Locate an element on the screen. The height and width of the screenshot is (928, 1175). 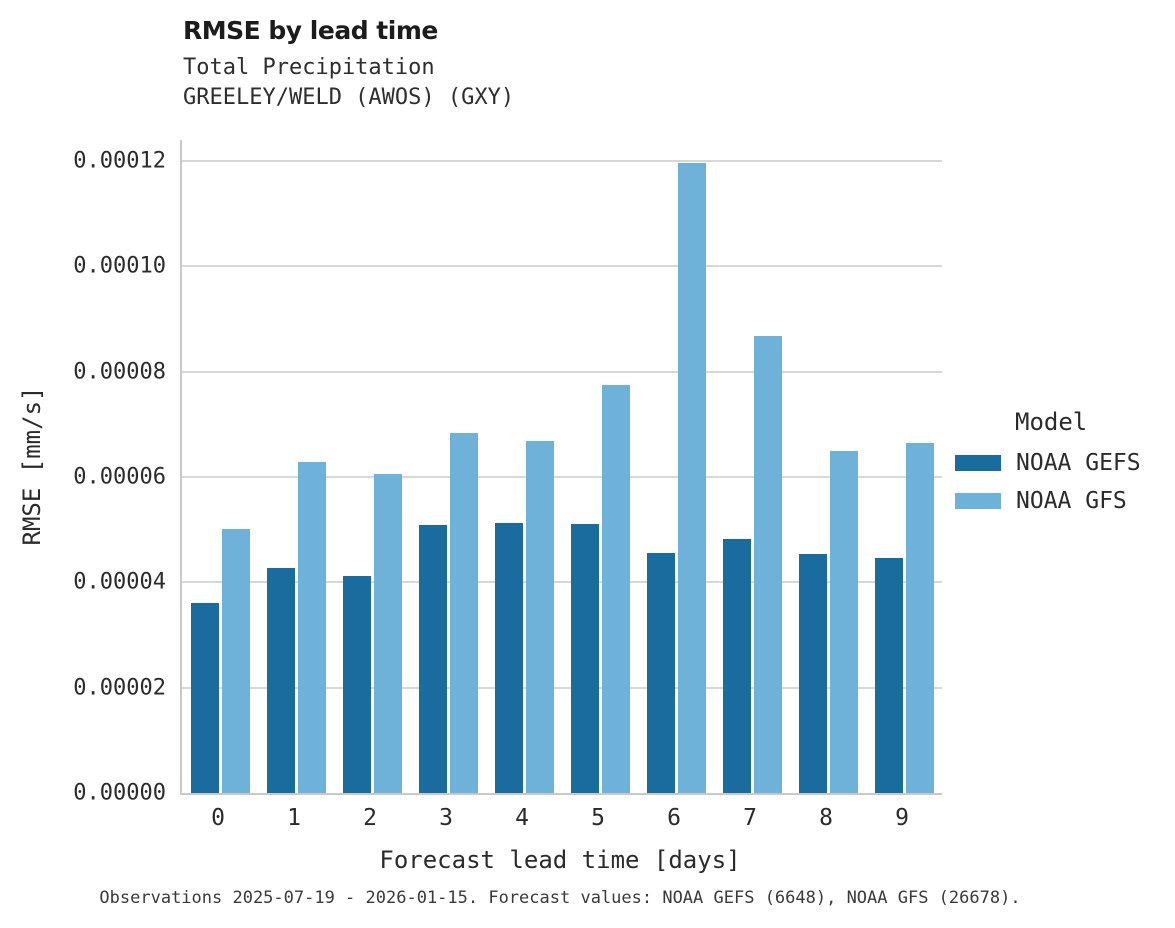
legend-entry-noaa-gefs: NOAA GEFS is located at coordinates (1062, 463).